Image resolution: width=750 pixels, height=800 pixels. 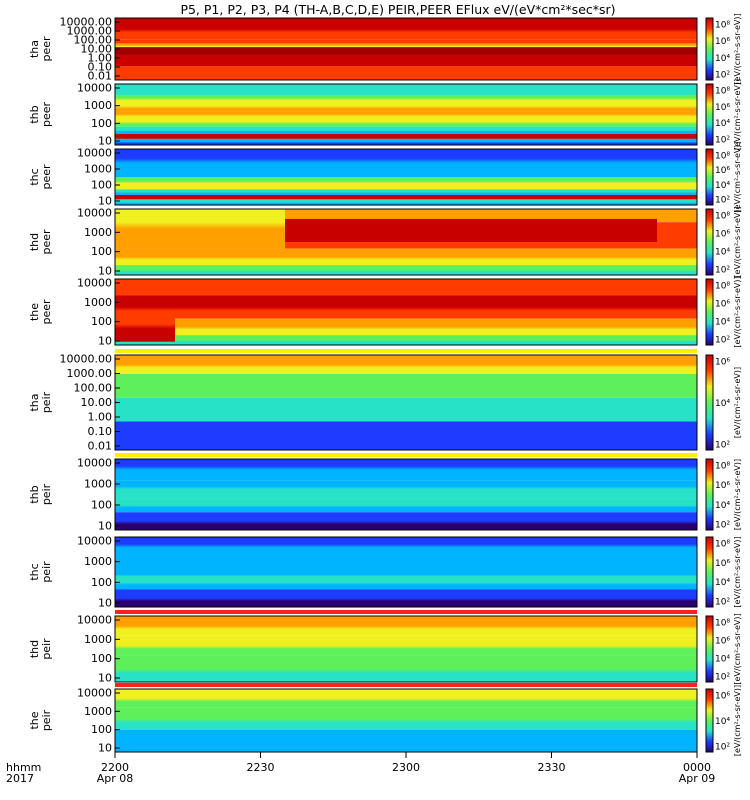 I want to click on panel-label: thcpeir, so click(x=40, y=572).